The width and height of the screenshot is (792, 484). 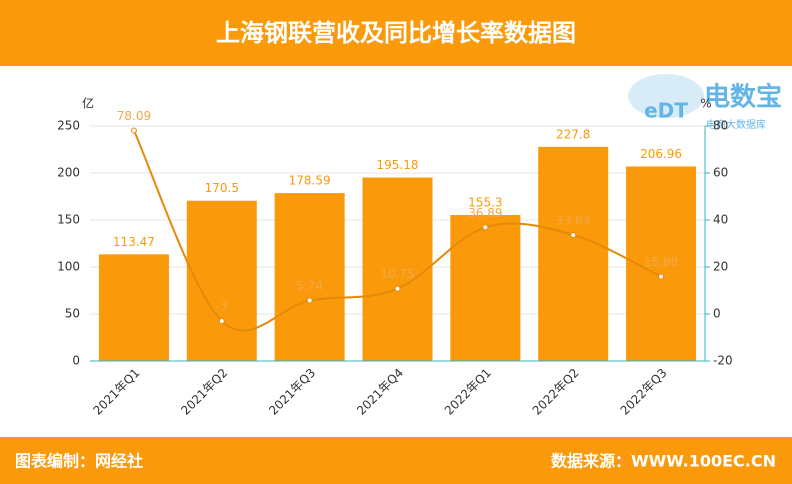 What do you see at coordinates (68, 220) in the screenshot?
I see `y-tick-label: 150` at bounding box center [68, 220].